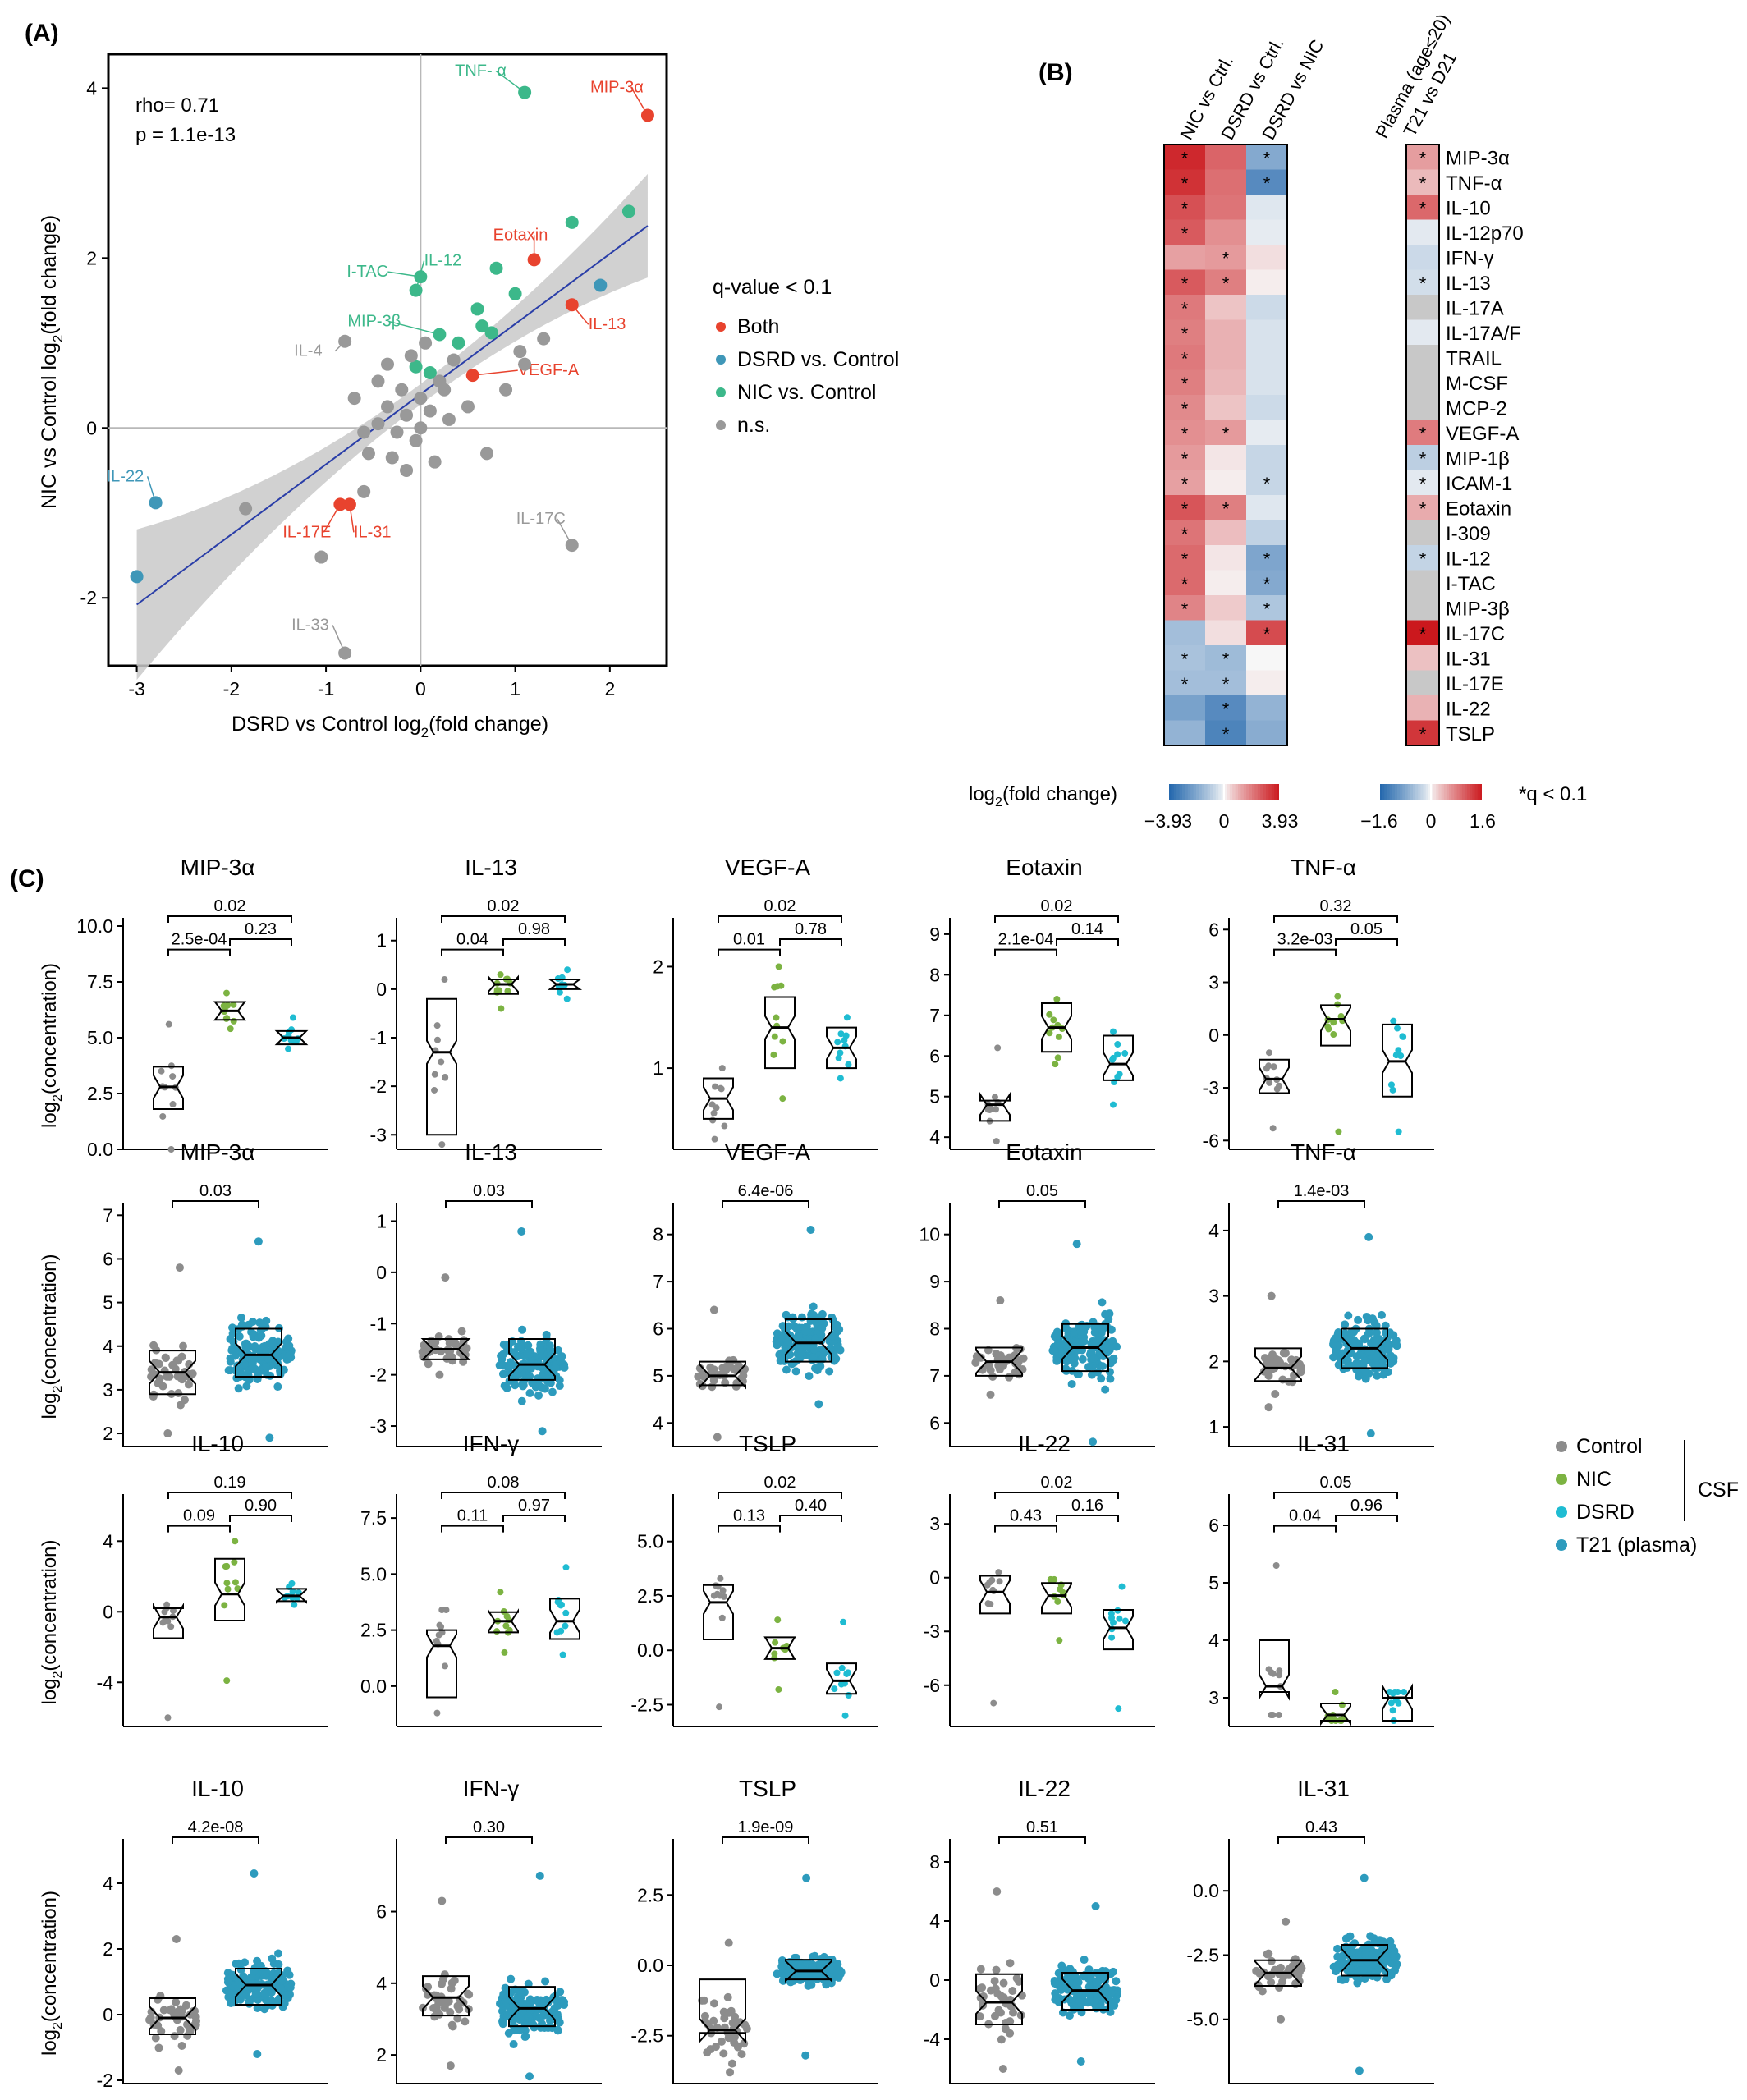 This screenshot has height=2100, width=1747. Describe the element at coordinates (934, 1862) in the screenshot. I see `y-tick-label: 8` at that location.